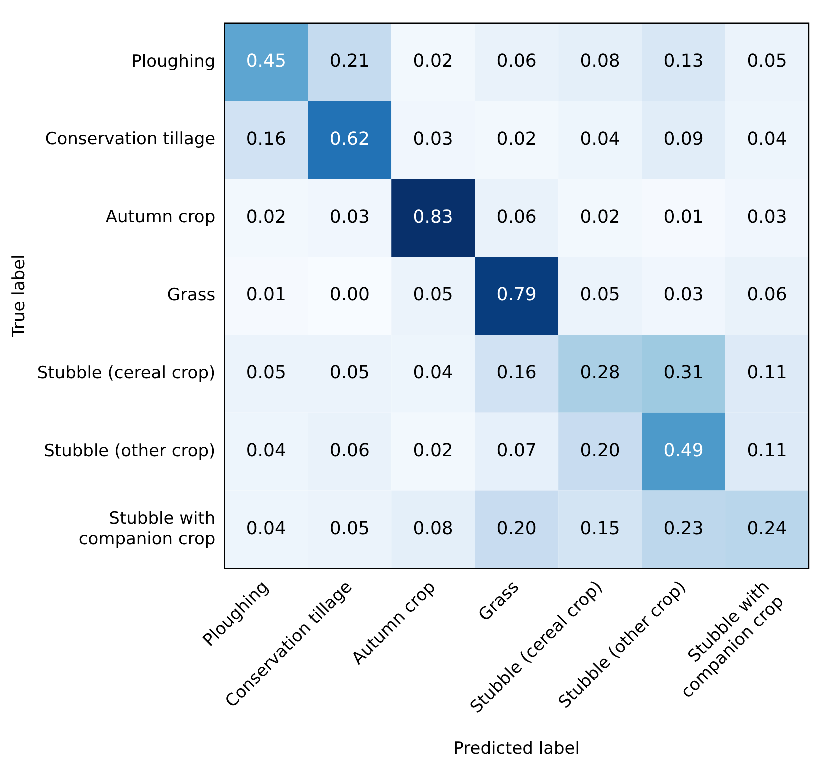  I want to click on data-label: 0.00, so click(350, 295).